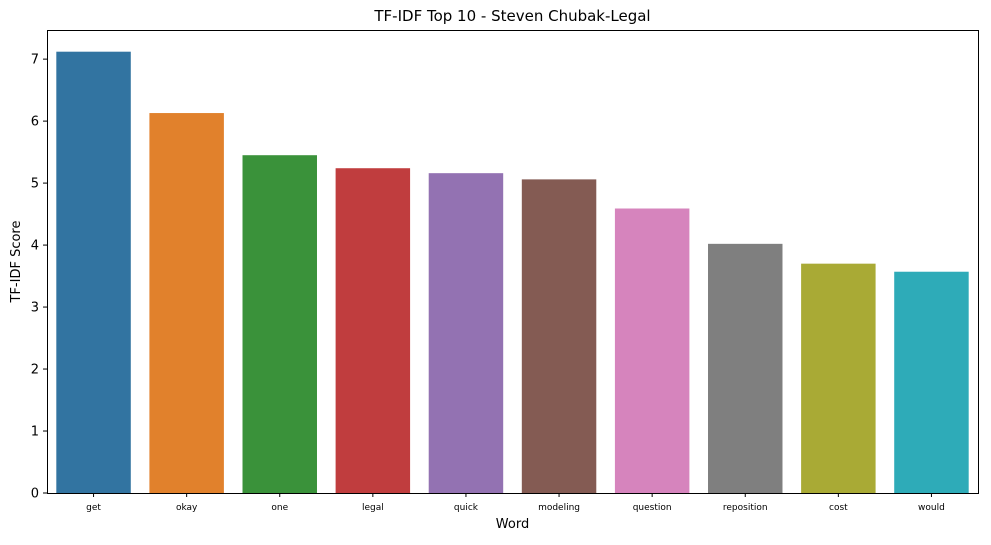 Image resolution: width=991 pixels, height=545 pixels. What do you see at coordinates (35, 184) in the screenshot?
I see `y-tick-label: 5` at bounding box center [35, 184].